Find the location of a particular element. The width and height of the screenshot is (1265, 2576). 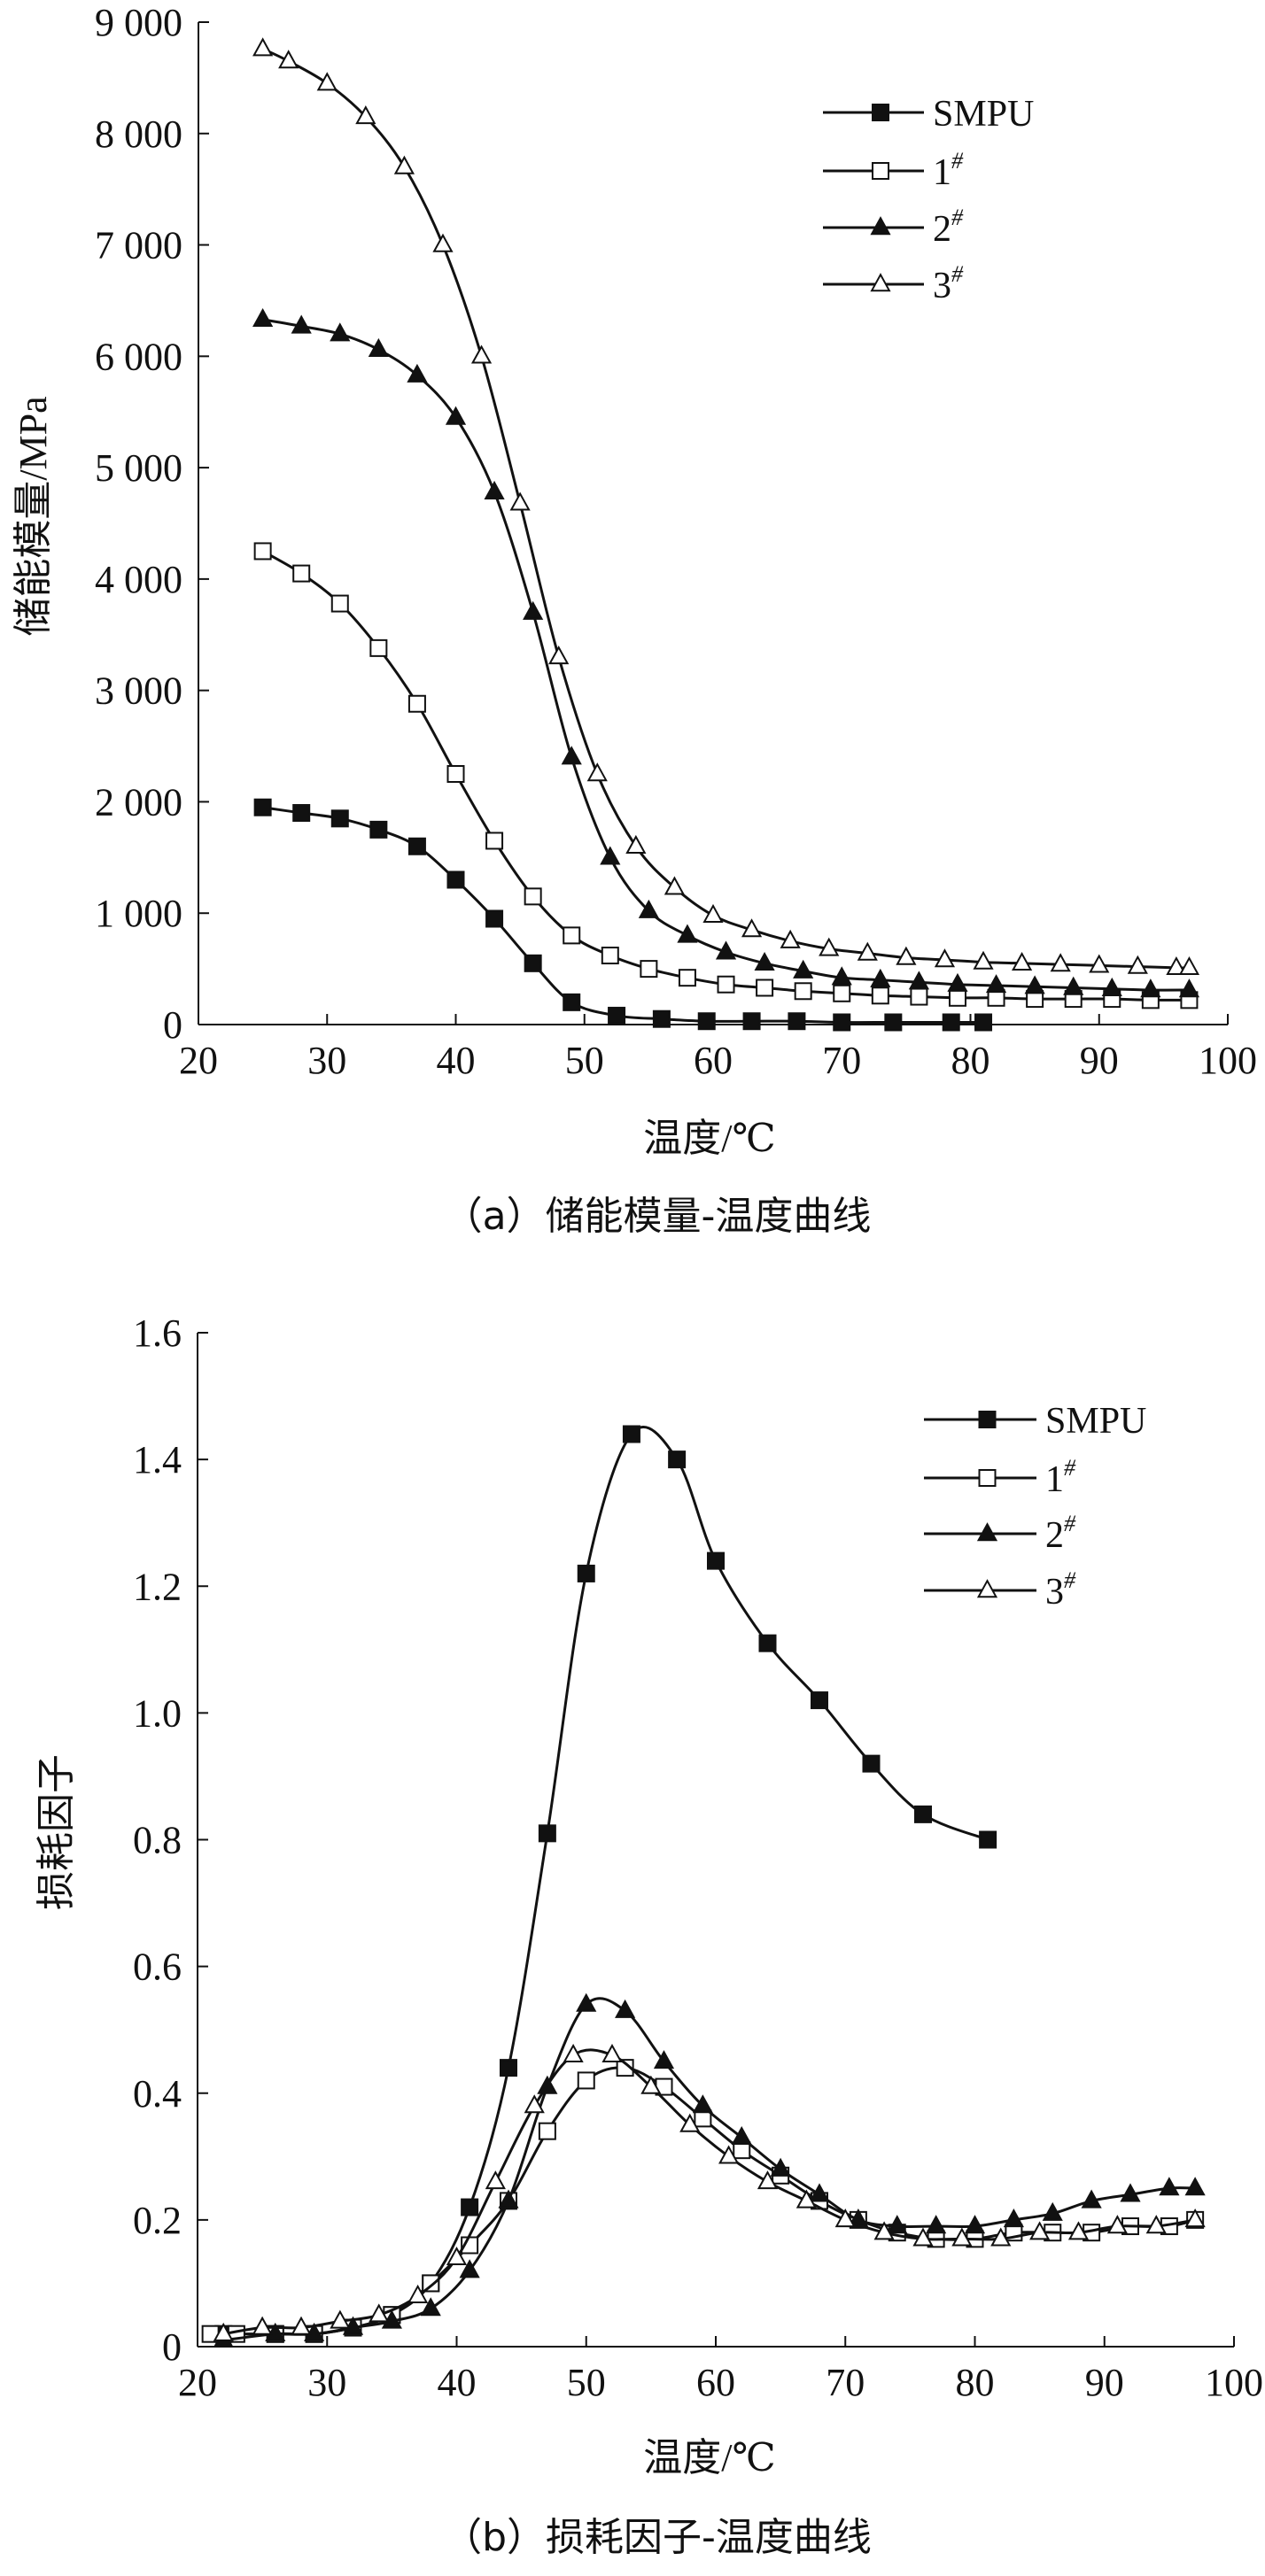

y-tick-label: 0.4 is located at coordinates (157, 2094).